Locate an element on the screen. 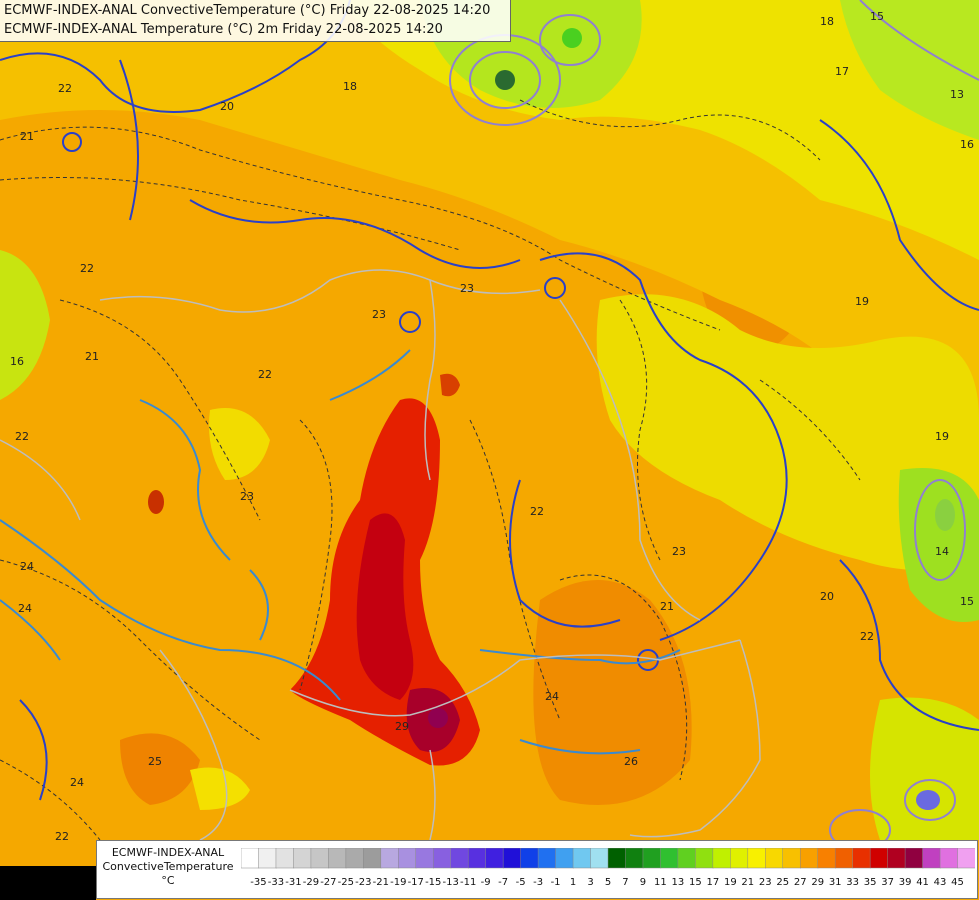 The width and height of the screenshot is (979, 900). label-26a: 26 is located at coordinates (631, 761).